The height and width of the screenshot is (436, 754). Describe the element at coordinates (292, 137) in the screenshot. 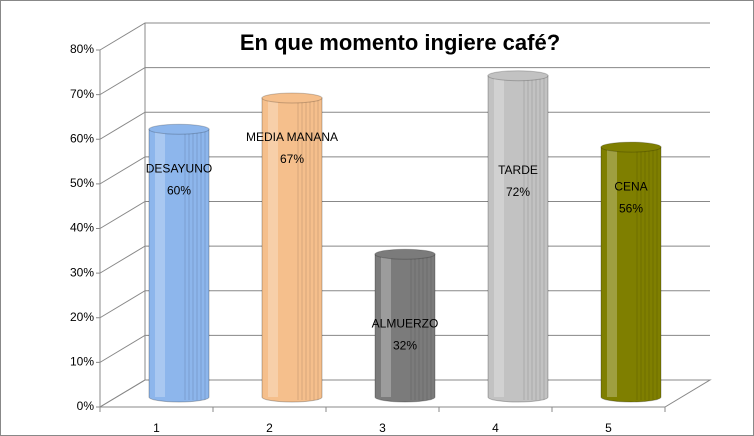

I see `point-name: MEDIA MANANA` at that location.